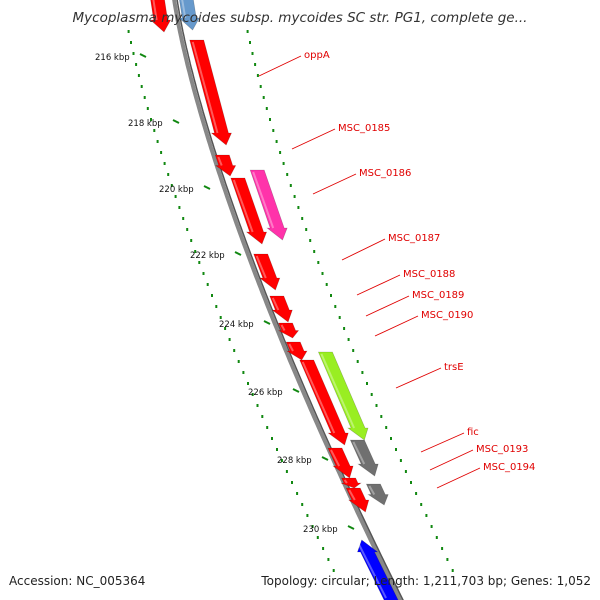  Describe the element at coordinates (502, 449) in the screenshot. I see `gene-label: MSC_0193` at that location.